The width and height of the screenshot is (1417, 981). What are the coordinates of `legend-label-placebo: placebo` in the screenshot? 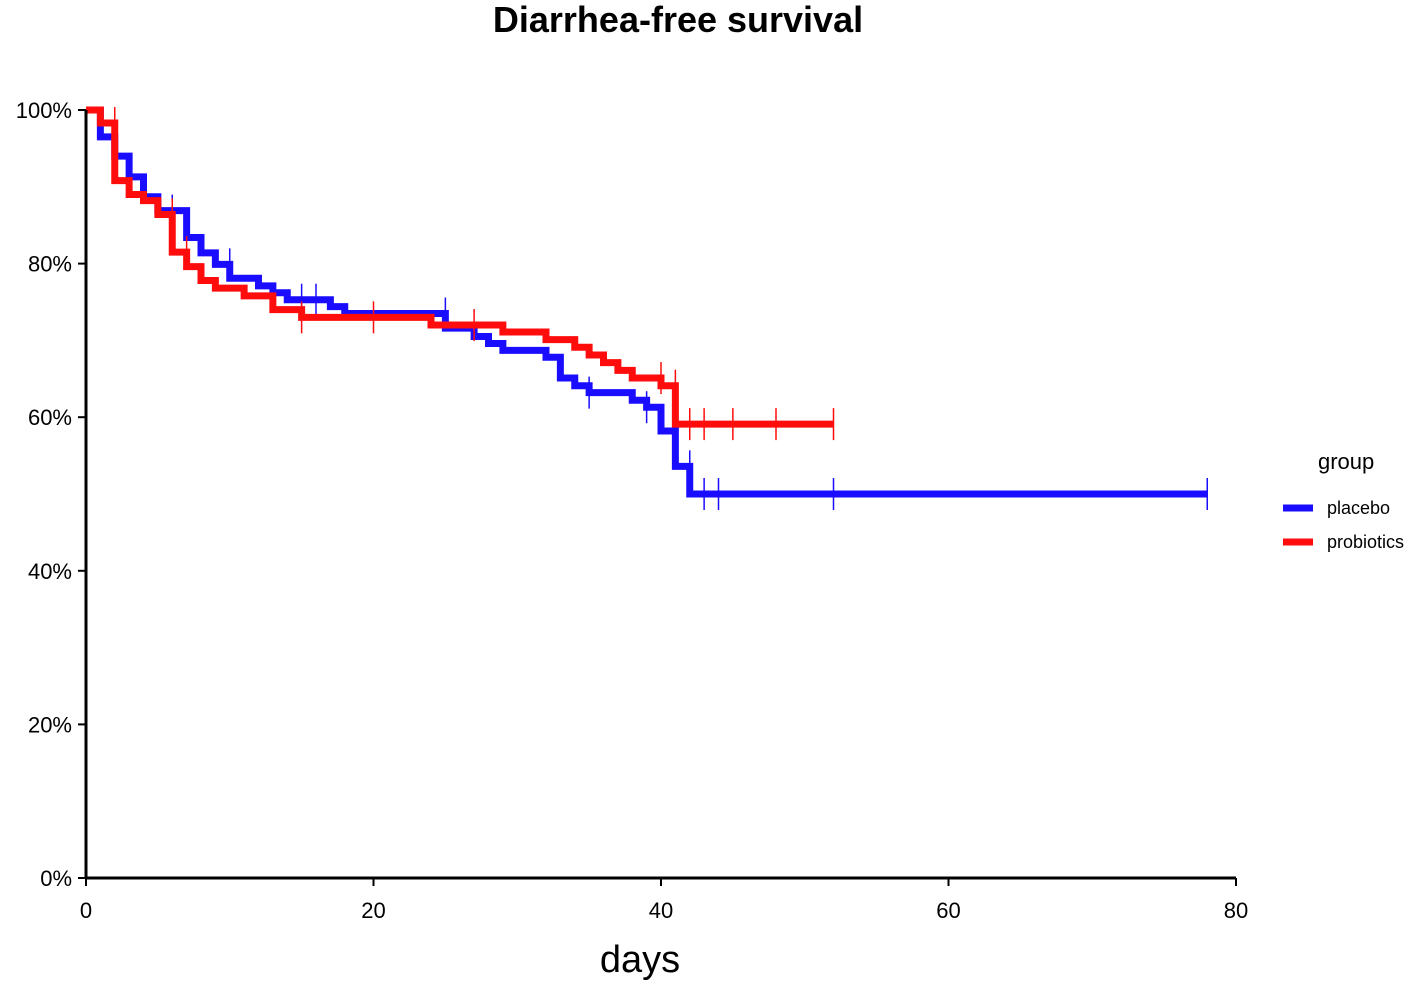 It's located at (1358, 508).